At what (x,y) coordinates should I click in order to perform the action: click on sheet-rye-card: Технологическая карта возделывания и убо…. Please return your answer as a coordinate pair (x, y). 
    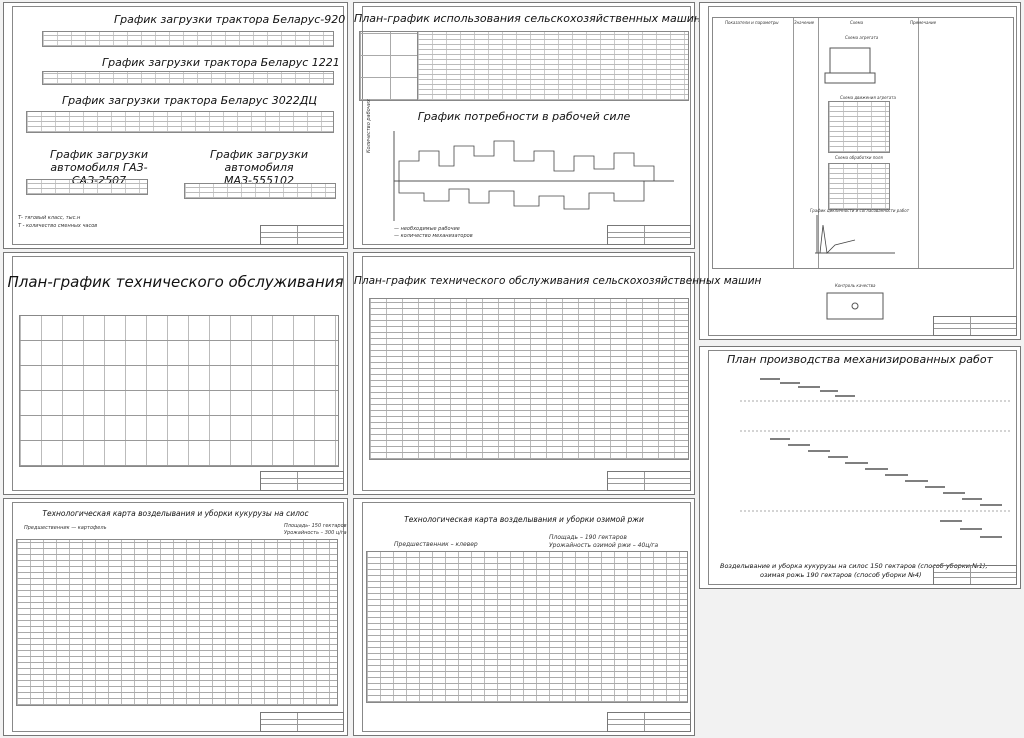
    Looking at the image, I should click on (524, 617).